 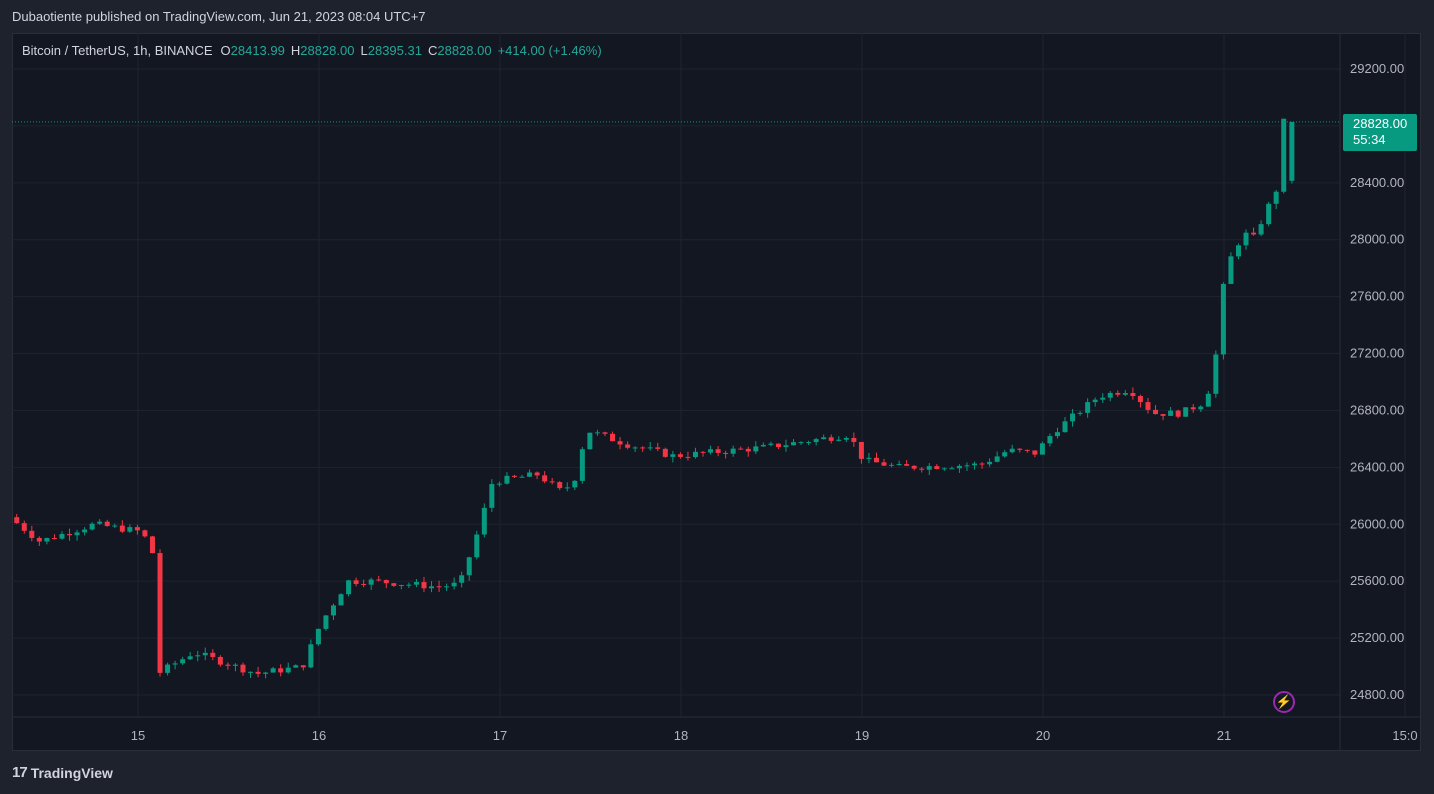 What do you see at coordinates (1369, 139) in the screenshot?
I see `bar-countdown: 55:34` at bounding box center [1369, 139].